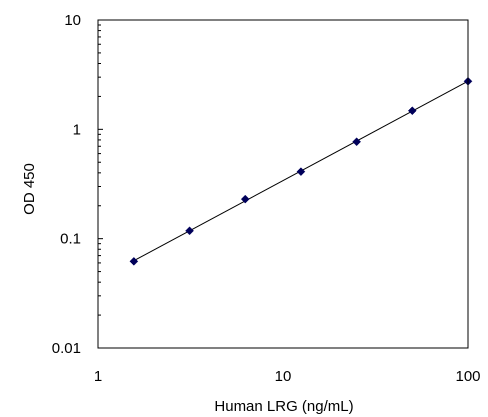 The height and width of the screenshot is (417, 488). What do you see at coordinates (70, 239) in the screenshot?
I see `y-tick-label: 0.1` at bounding box center [70, 239].